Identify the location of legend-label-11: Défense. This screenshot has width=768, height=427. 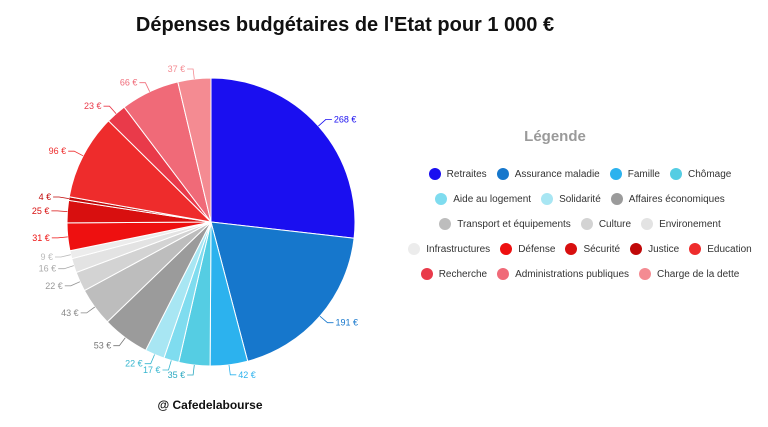
(537, 249).